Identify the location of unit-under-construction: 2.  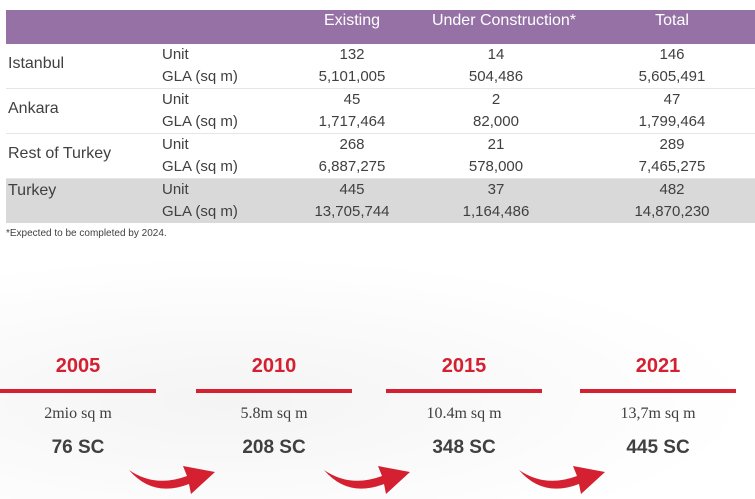
(496, 99).